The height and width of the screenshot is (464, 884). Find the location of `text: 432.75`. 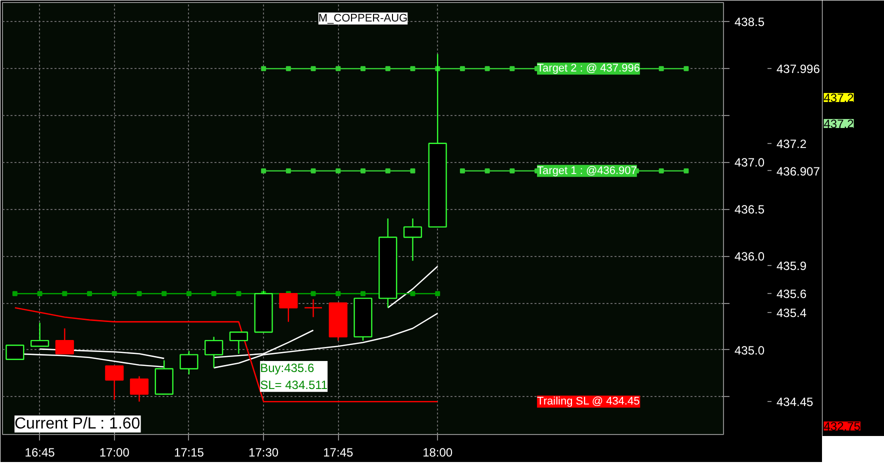

text: 432.75 is located at coordinates (842, 427).